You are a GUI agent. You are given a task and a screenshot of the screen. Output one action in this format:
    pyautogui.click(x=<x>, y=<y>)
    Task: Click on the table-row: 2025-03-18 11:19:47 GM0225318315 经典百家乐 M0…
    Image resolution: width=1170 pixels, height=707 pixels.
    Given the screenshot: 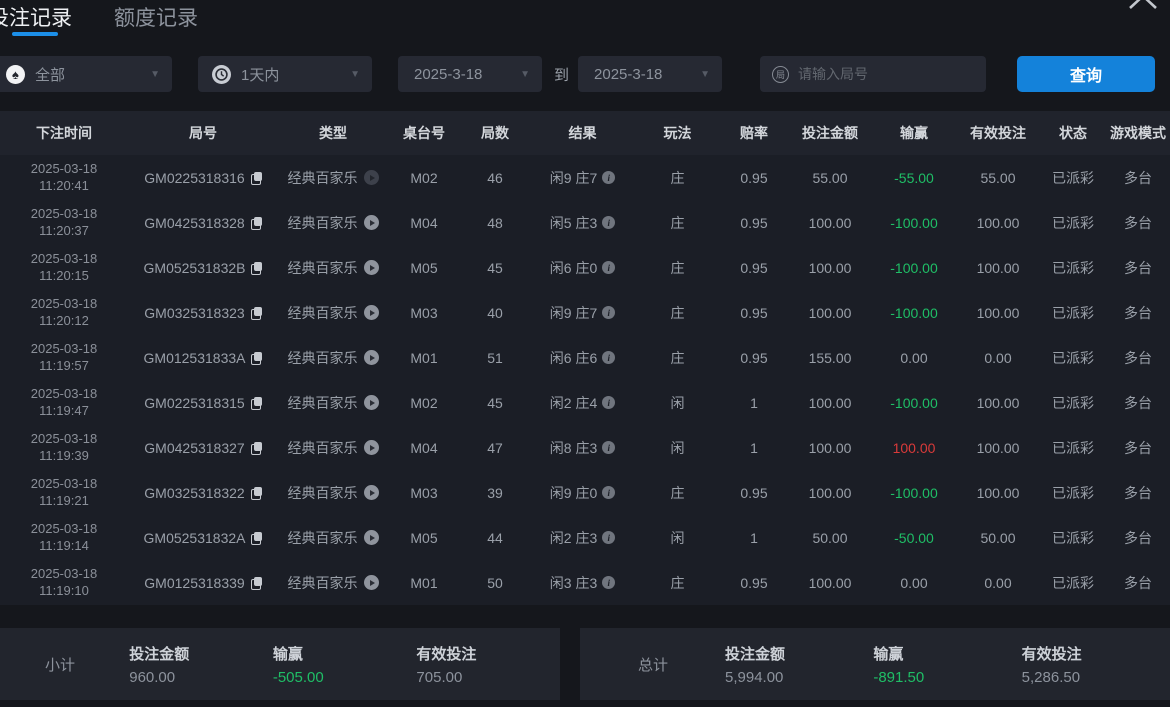 What is the action you would take?
    pyautogui.click(x=585, y=402)
    